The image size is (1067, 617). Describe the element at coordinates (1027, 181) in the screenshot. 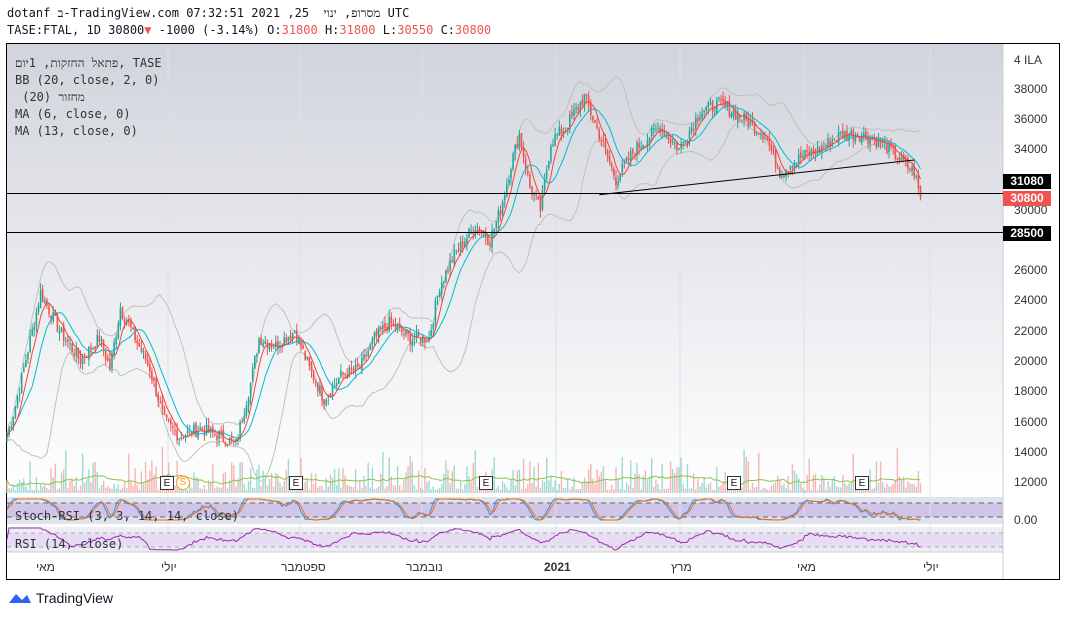

I see `price-tag-31080: 31080` at that location.